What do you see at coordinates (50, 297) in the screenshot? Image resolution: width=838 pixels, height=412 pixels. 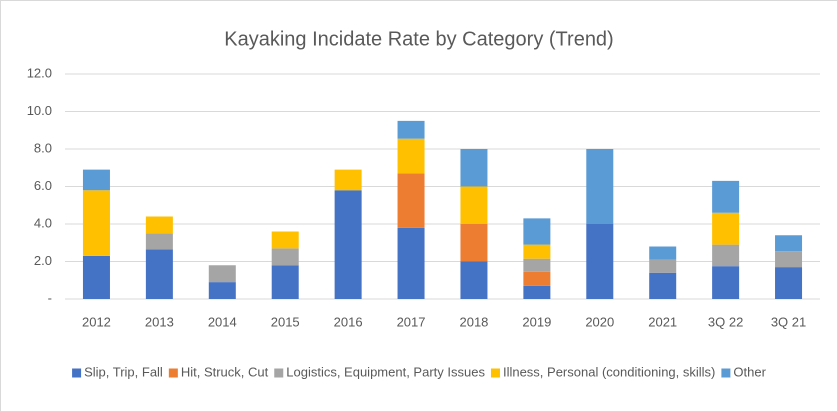 I see `y-tick-label: -` at bounding box center [50, 297].